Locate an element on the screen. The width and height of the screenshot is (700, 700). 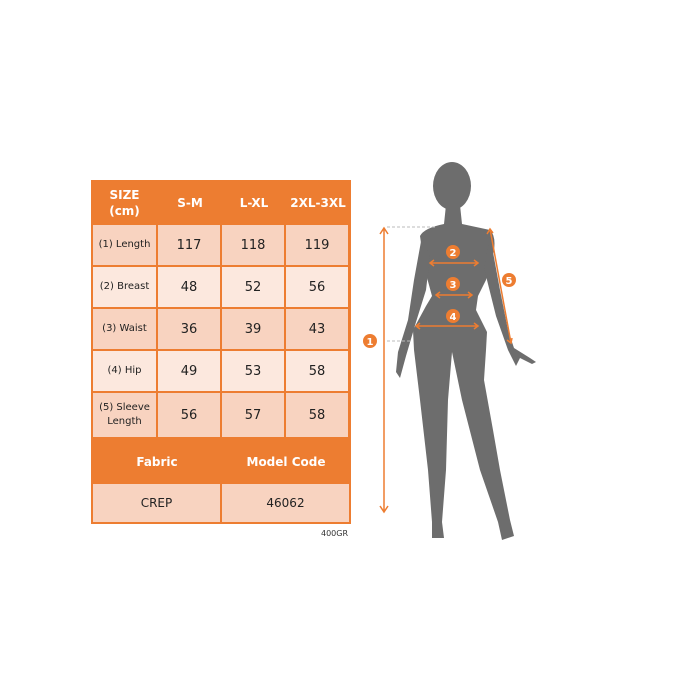
svg-text: 4 is located at coordinates (453, 317).